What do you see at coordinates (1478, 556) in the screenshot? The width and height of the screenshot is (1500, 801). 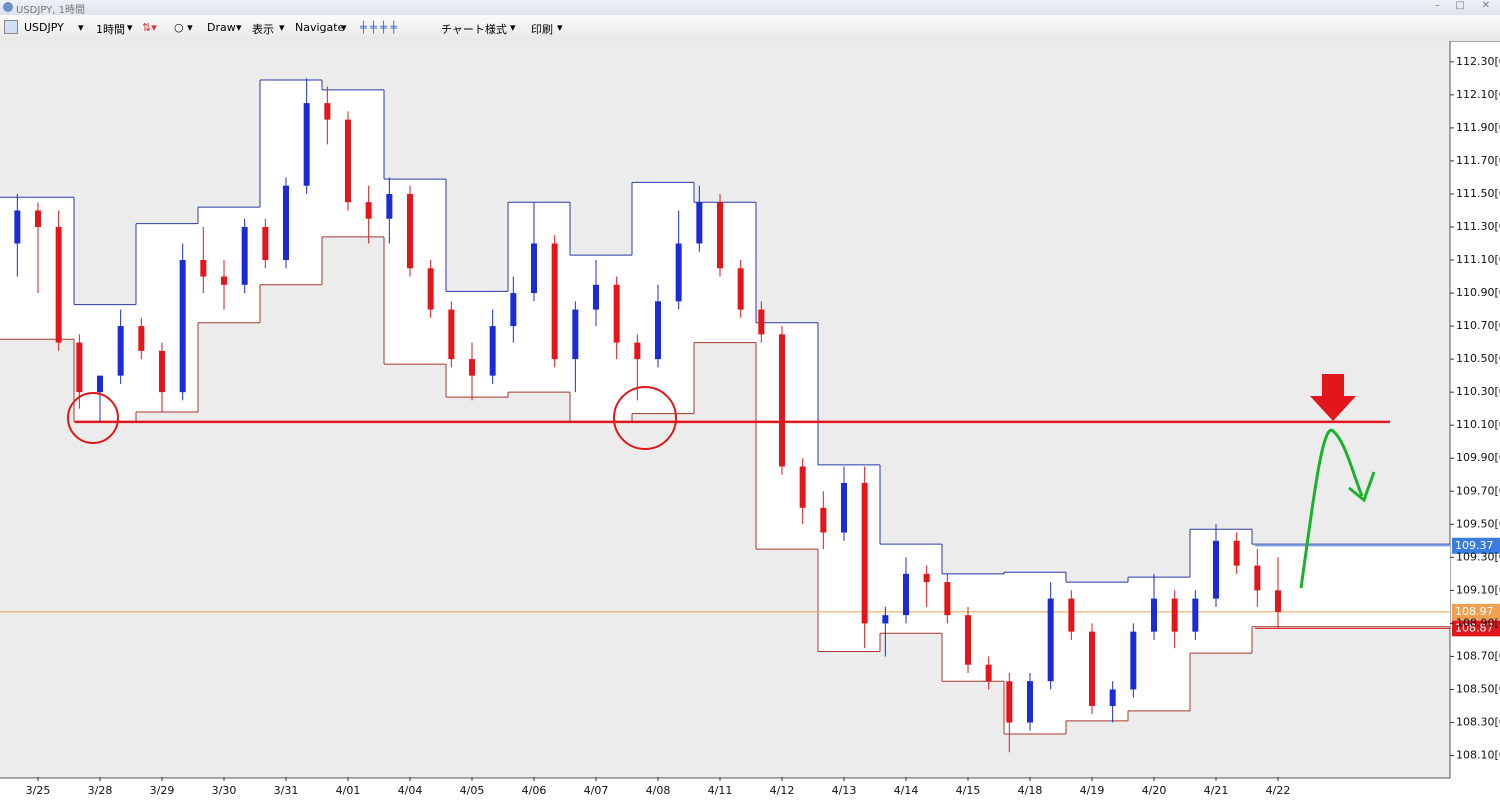 I see `y-tick-label: 109.30[0` at bounding box center [1478, 556].